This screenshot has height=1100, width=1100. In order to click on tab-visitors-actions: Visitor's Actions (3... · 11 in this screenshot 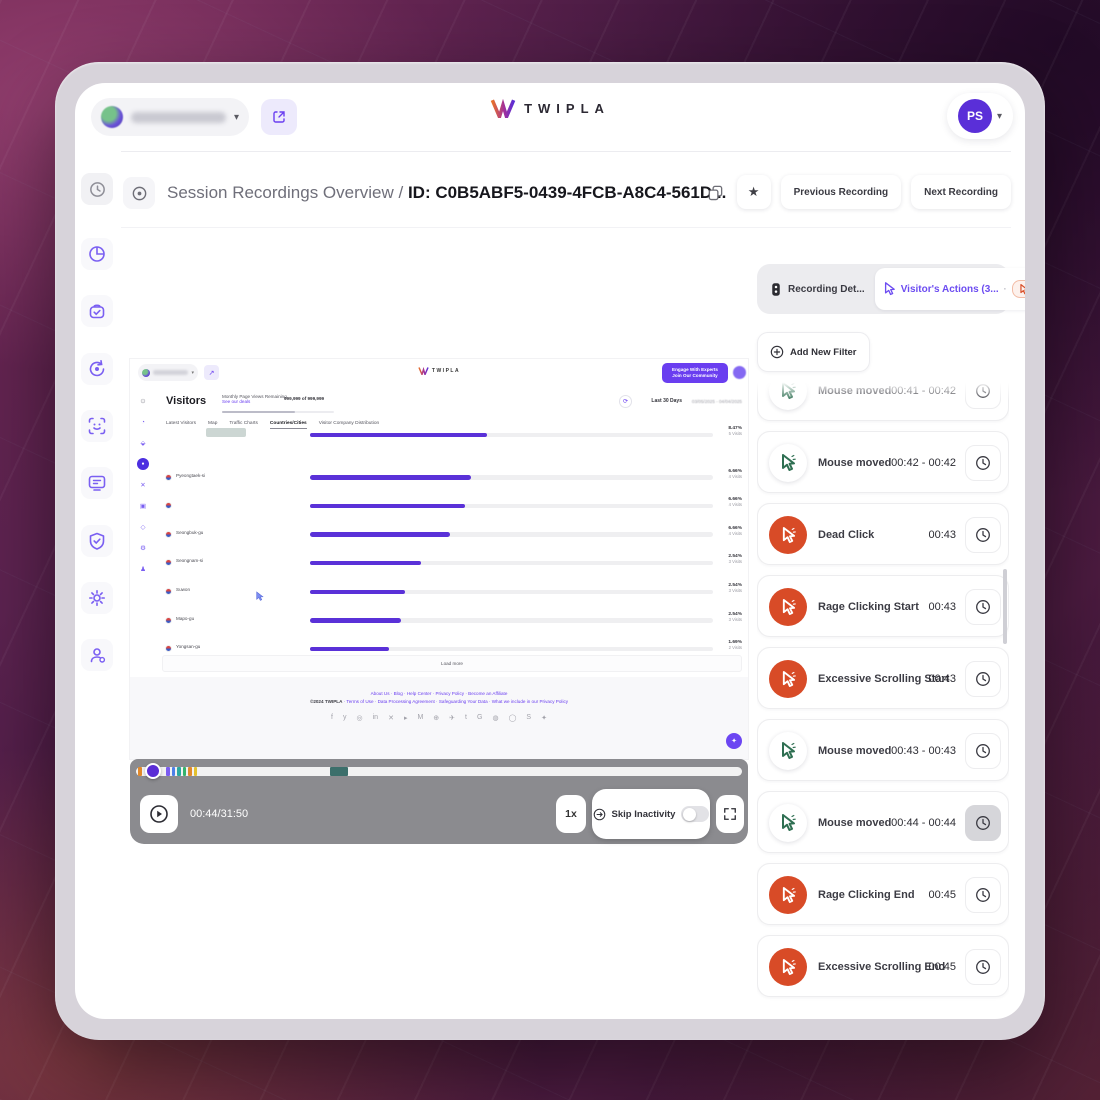, I will do `click(949, 289)`.